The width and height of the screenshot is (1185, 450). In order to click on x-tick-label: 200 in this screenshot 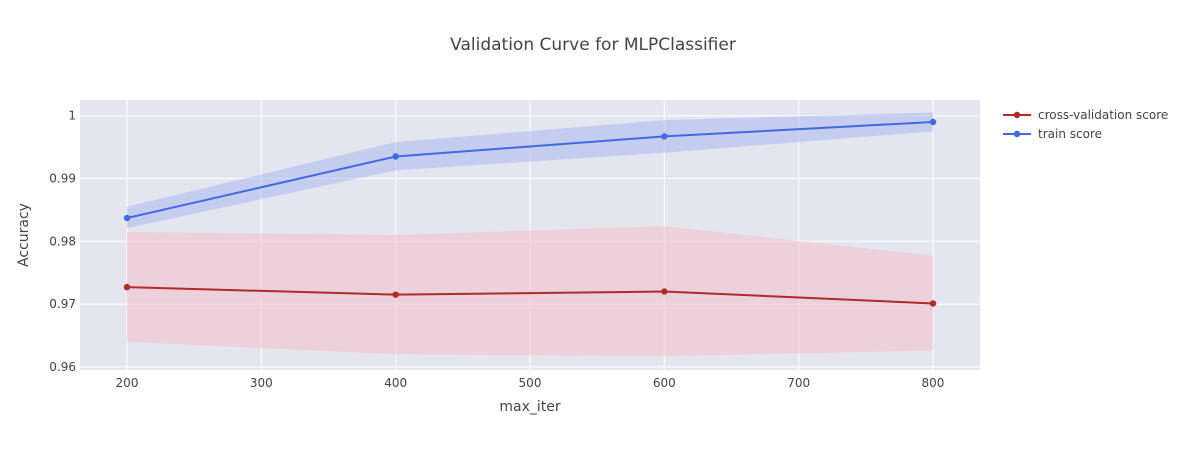, I will do `click(127, 383)`.